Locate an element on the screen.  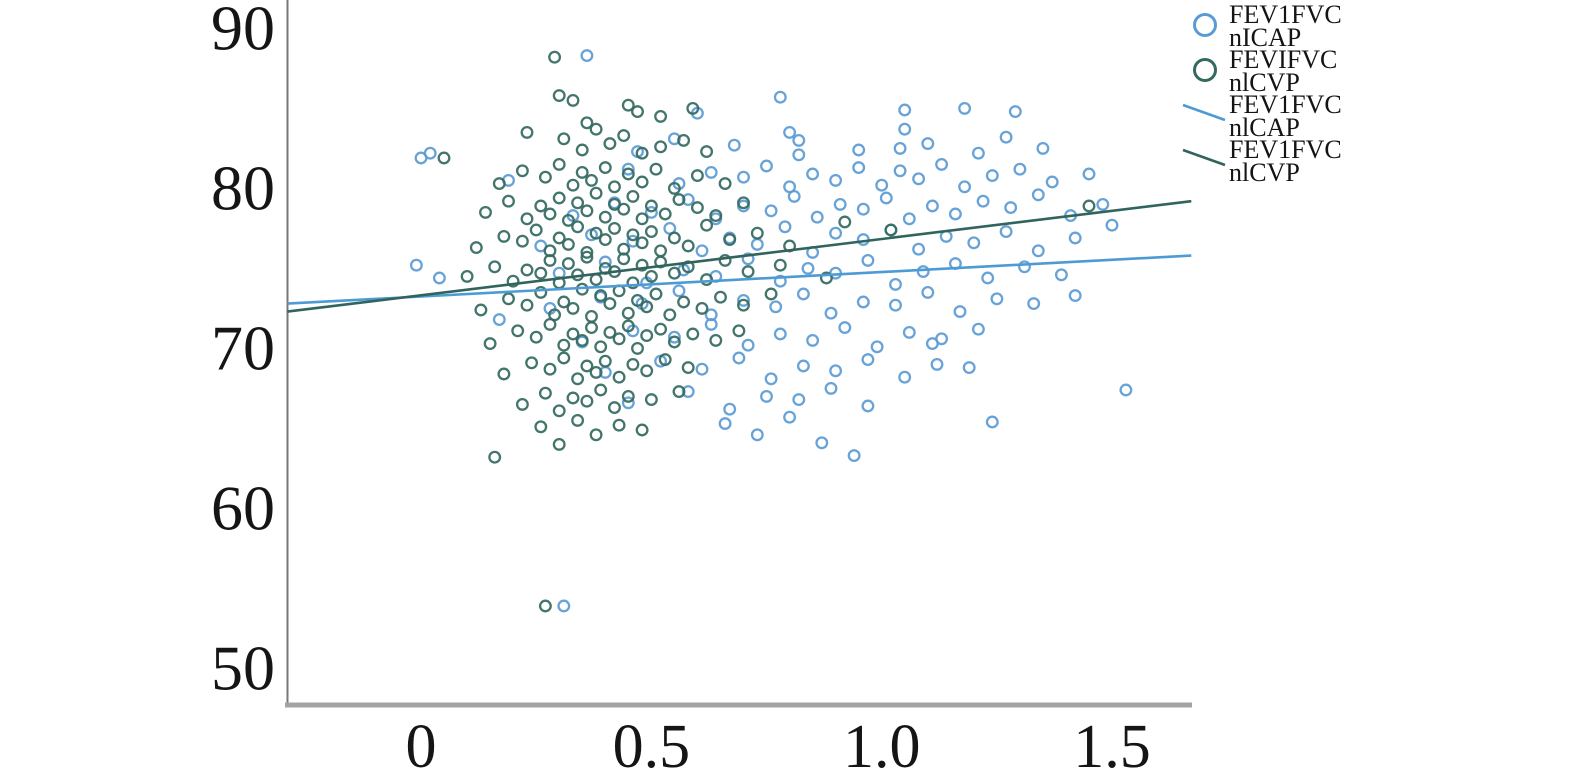
green-fit-line-icon is located at coordinates (1204, 157).